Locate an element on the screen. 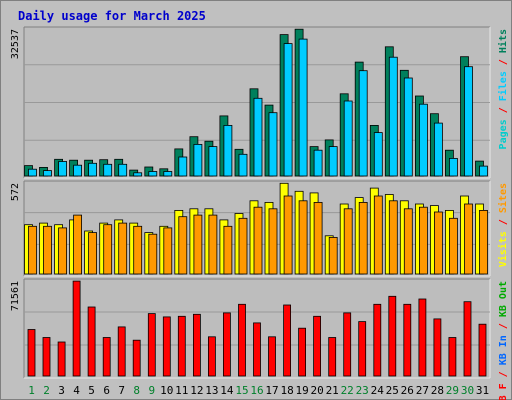 The image size is (512, 400). day-label-13: 13 is located at coordinates (211, 390).